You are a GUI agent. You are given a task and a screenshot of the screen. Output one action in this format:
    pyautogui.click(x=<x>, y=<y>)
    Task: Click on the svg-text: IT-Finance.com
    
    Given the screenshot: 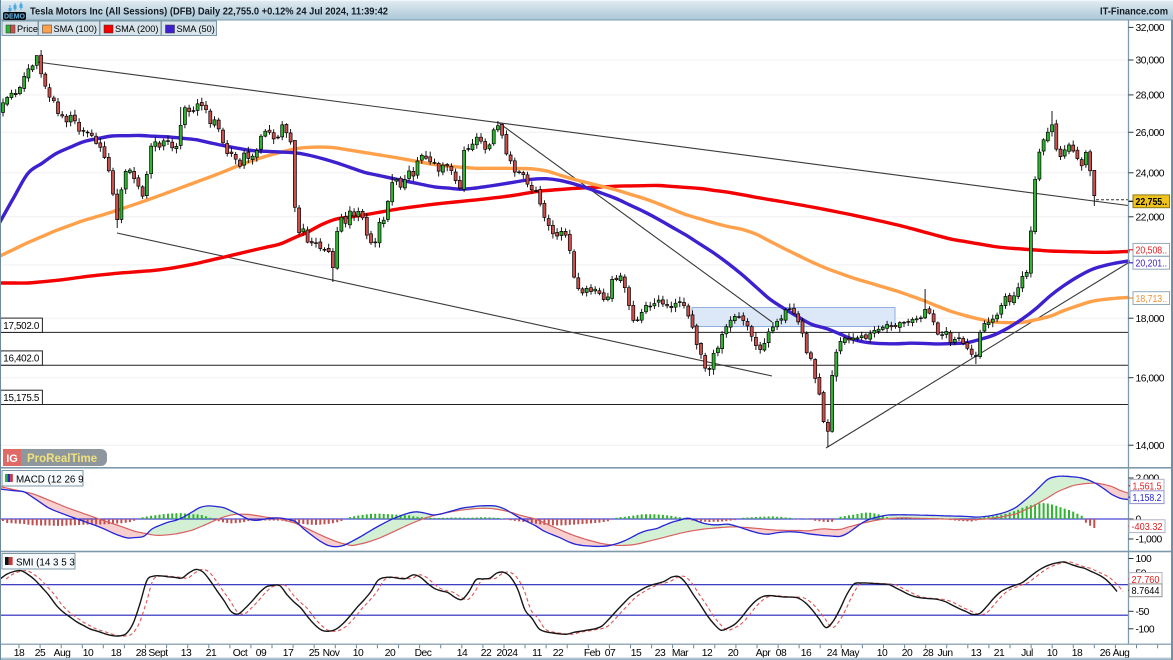 What is the action you would take?
    pyautogui.click(x=1134, y=12)
    